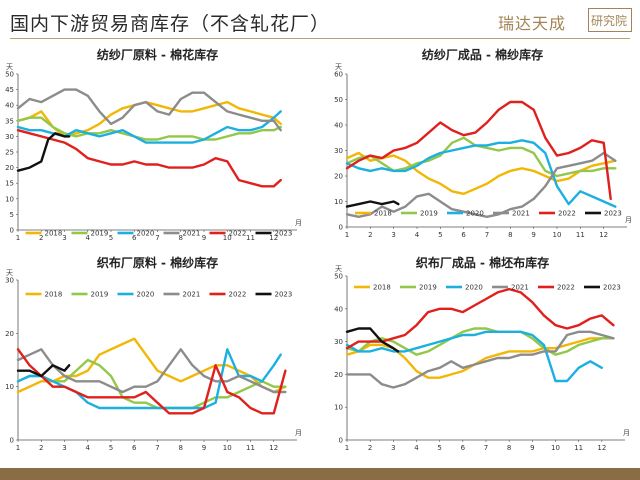 This screenshot has height=480, width=640. I want to click on chart-title: 织布厂原料 - 棉纱库存, so click(157, 262).